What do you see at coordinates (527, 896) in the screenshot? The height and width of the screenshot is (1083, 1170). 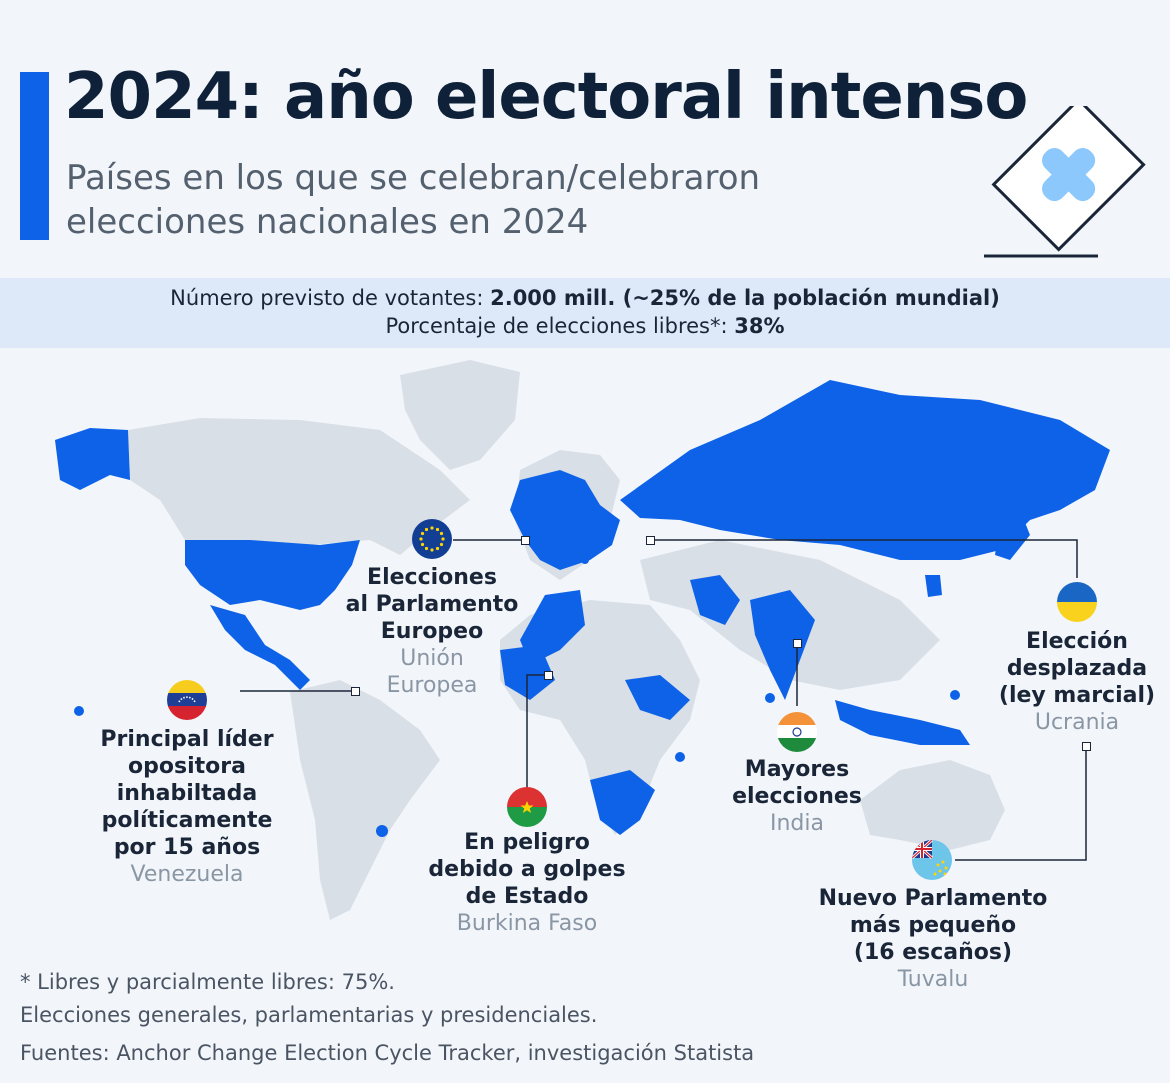 I see `burkina-callout-line: de Estado` at bounding box center [527, 896].